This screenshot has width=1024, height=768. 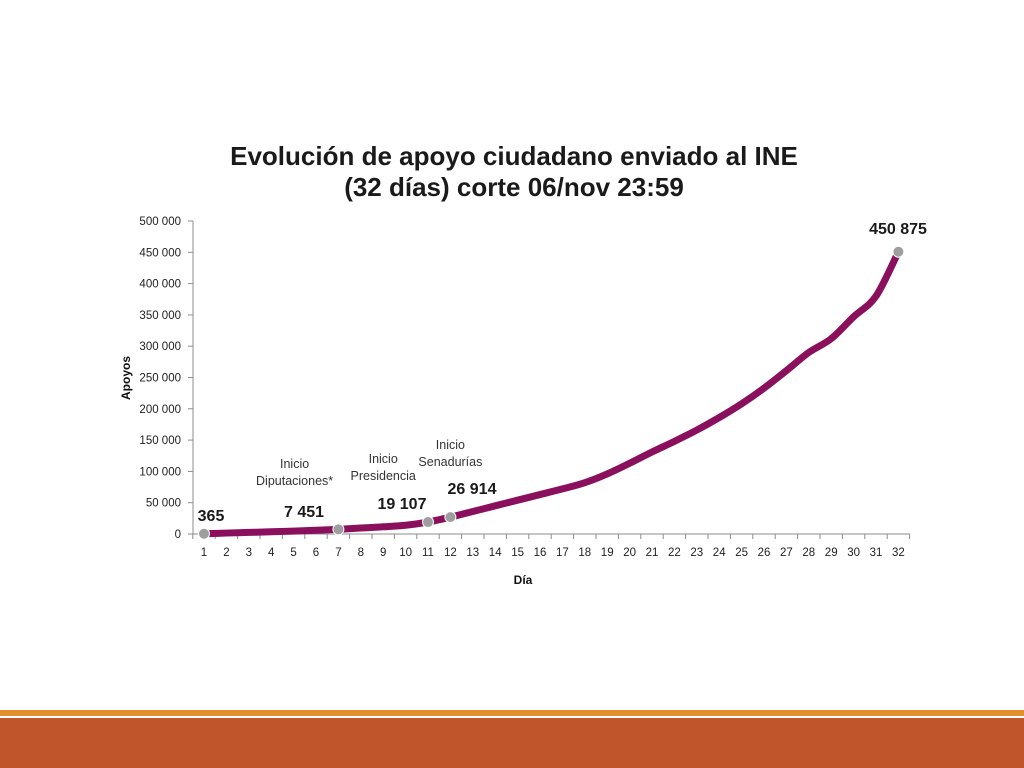 What do you see at coordinates (338, 553) in the screenshot?
I see `x-tick-label: 7` at bounding box center [338, 553].